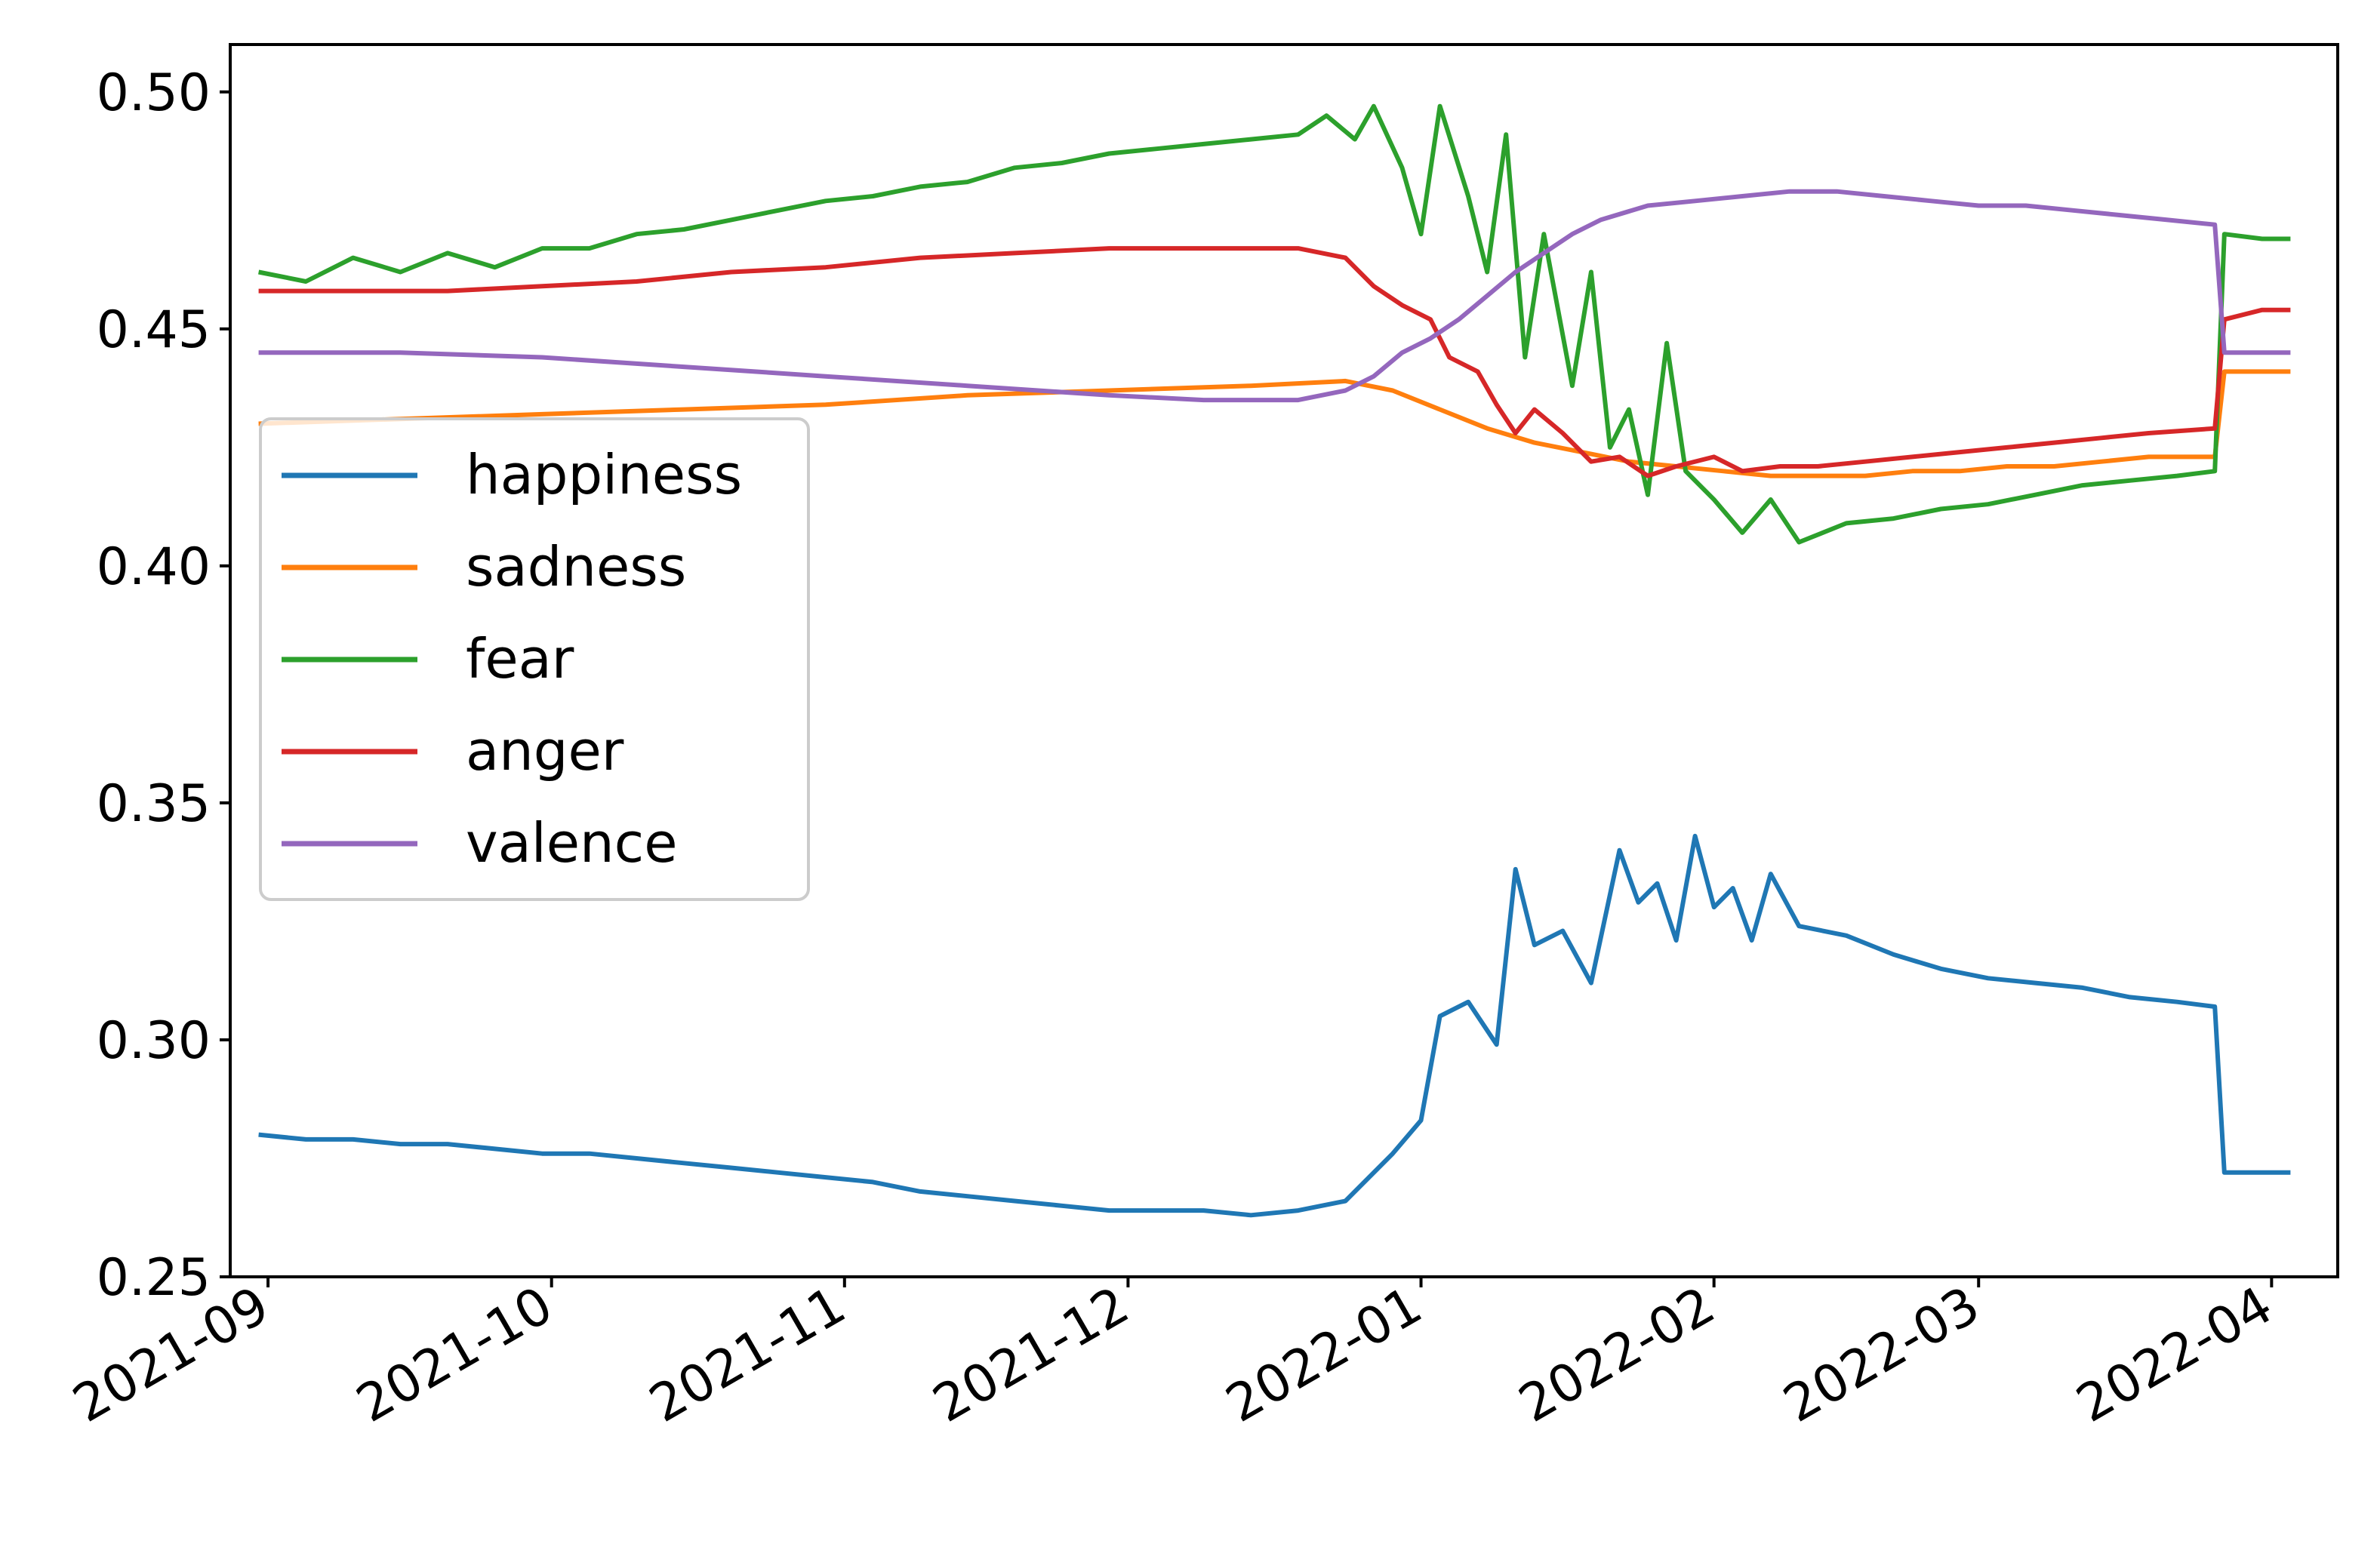  Describe the element at coordinates (154, 567) in the screenshot. I see `y-tick-label: 0.40` at that location.